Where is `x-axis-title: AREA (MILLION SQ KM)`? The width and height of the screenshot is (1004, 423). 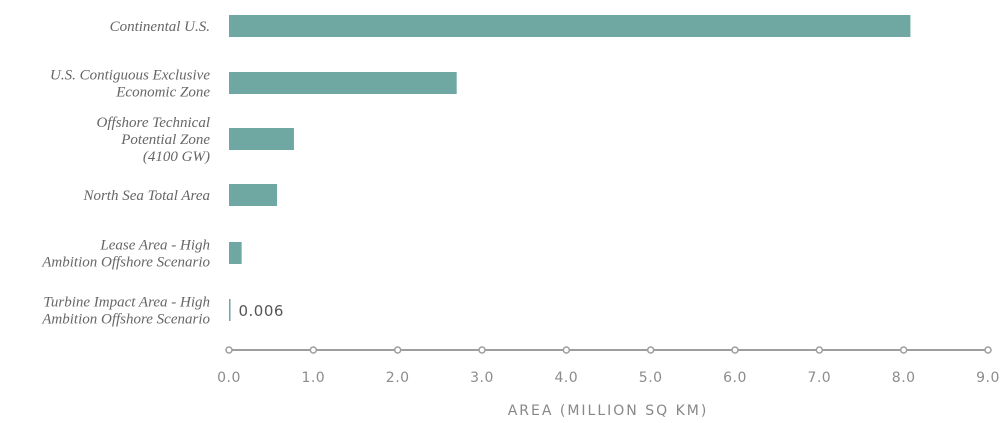
x-axis-title: AREA (MILLION SQ KM) is located at coordinates (608, 411).